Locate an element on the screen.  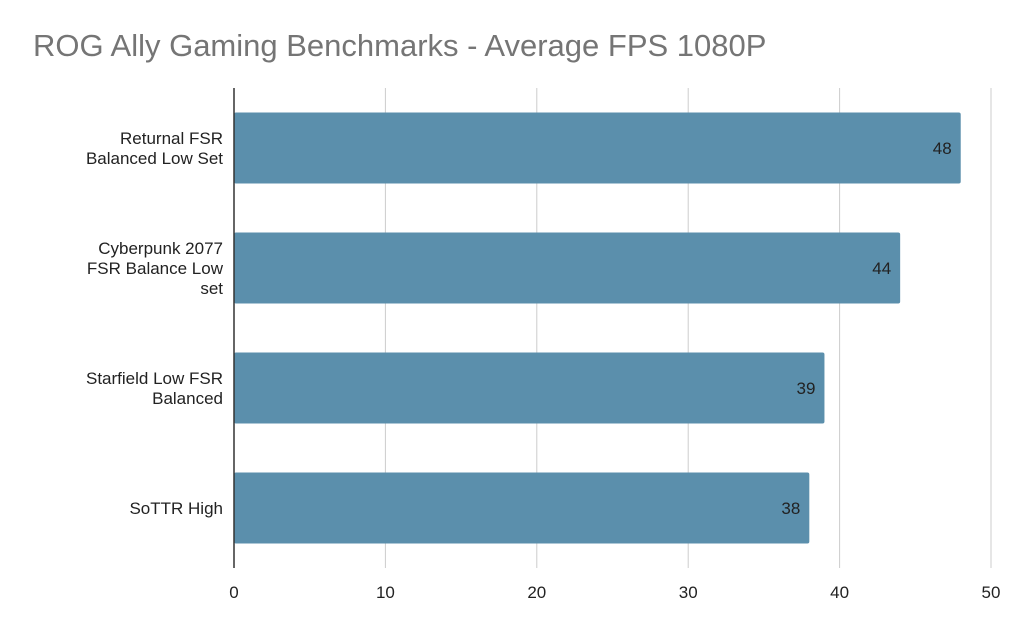
category-label: SoTTR High is located at coordinates (176, 508).